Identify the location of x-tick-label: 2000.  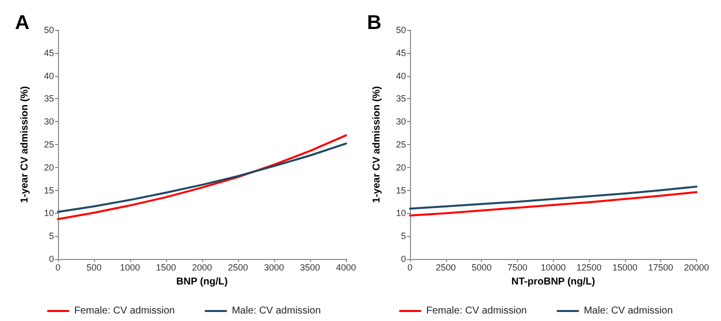
(202, 267).